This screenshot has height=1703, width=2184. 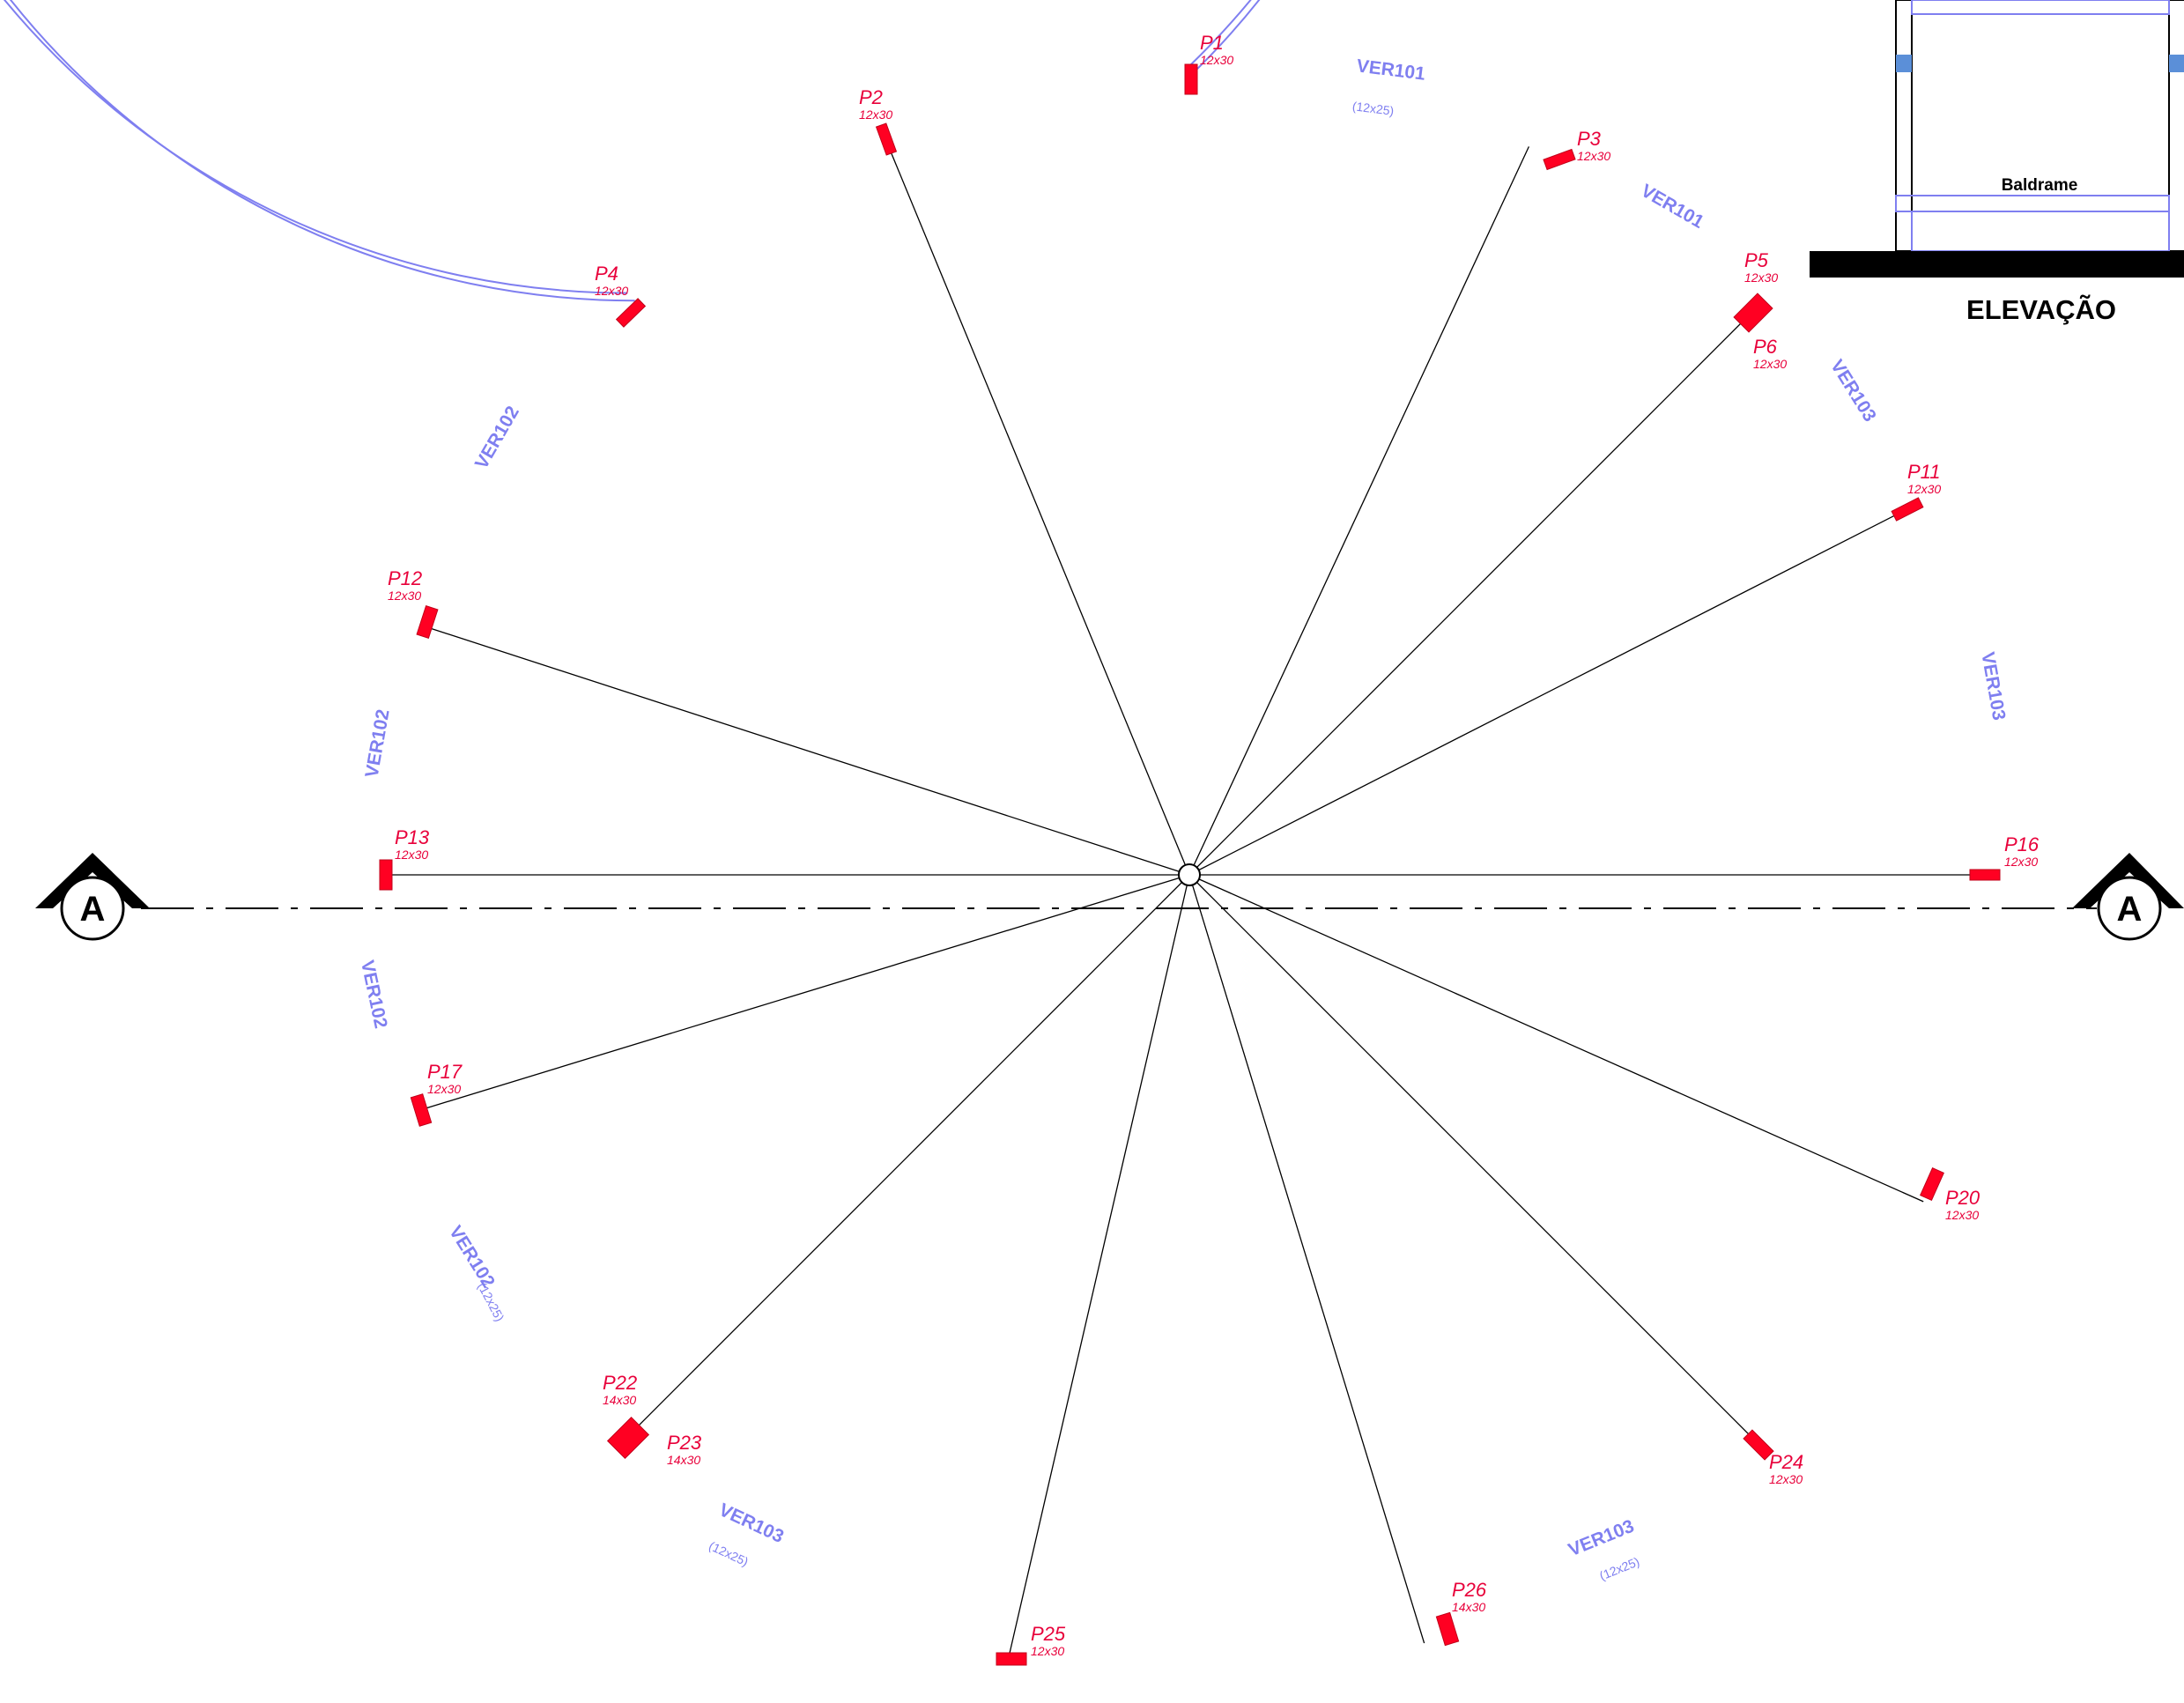 What do you see at coordinates (2022, 844) in the screenshot?
I see `pillar-name: P16` at bounding box center [2022, 844].